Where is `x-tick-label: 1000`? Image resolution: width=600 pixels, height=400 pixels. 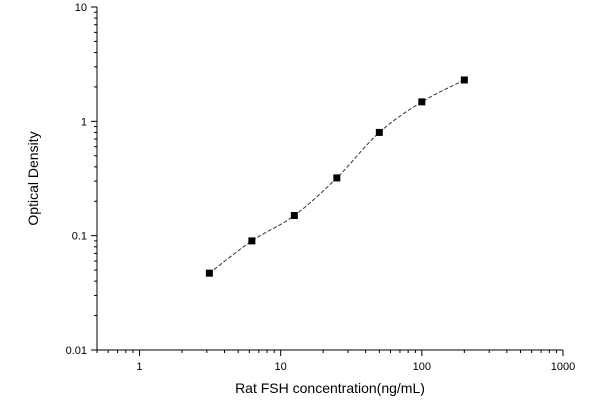 x-tick-label: 1000 is located at coordinates (563, 367).